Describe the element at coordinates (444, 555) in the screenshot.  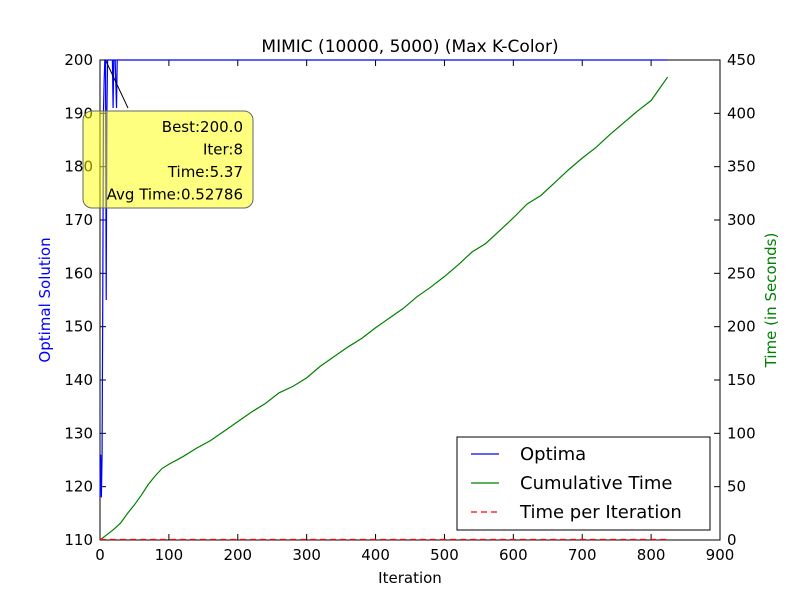
I see `x-tick-label: 500` at that location.